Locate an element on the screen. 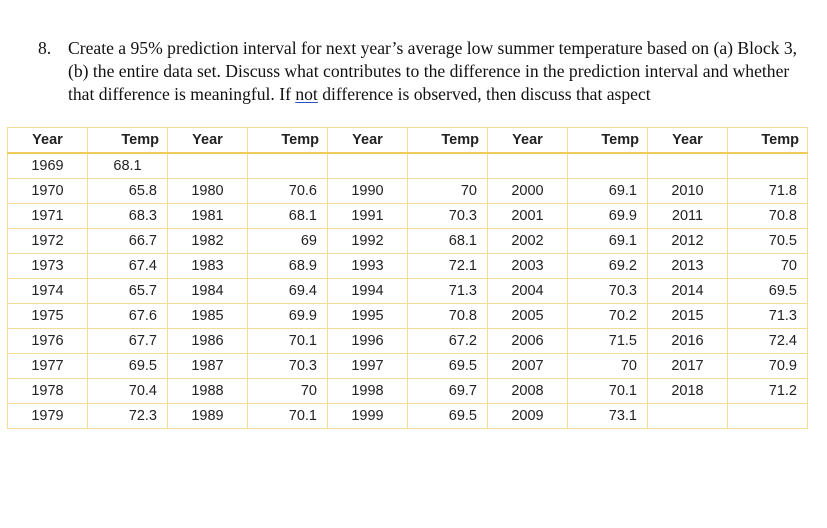 The image size is (827, 528). year-cell: 2006 is located at coordinates (527, 341).